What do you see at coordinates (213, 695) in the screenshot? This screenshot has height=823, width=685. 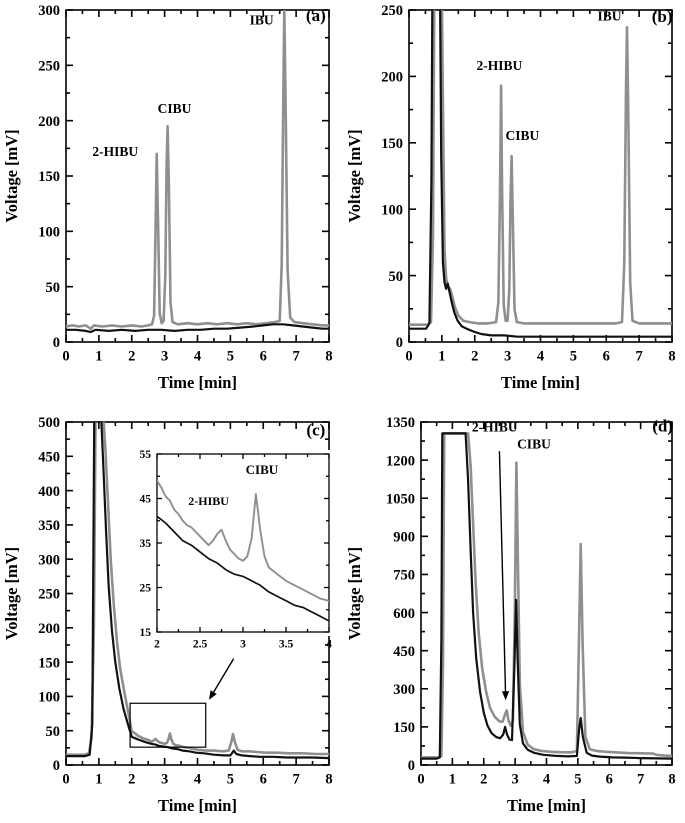 I see `zoom-arrow-head` at bounding box center [213, 695].